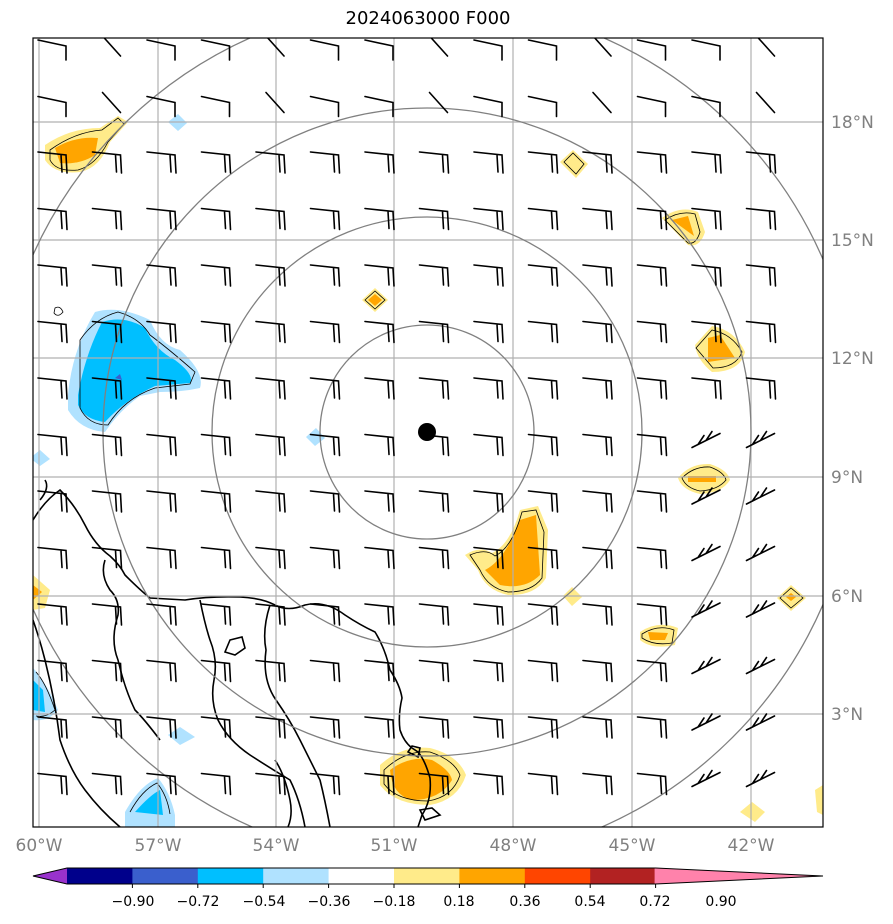 Image resolution: width=893 pixels, height=924 pixels. Describe the element at coordinates (847, 597) in the screenshot. I see `lat-label: 6°N` at that location.